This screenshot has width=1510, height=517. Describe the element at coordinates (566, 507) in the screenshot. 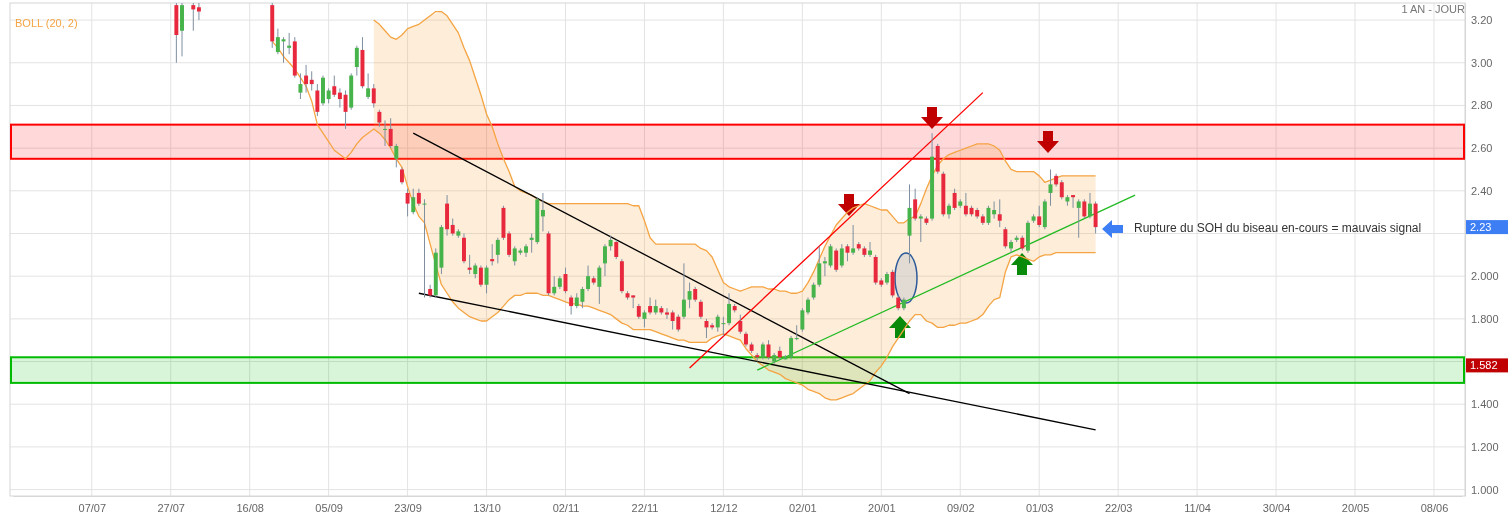

I see `x-tick-label: 02/11` at that location.